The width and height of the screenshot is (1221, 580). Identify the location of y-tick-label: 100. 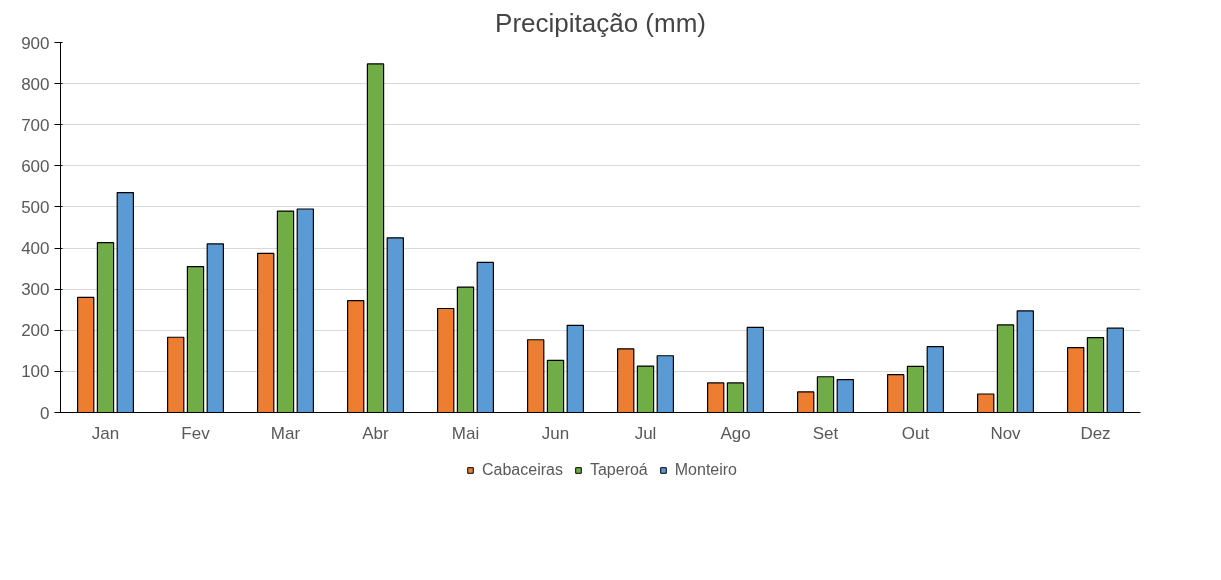
(35, 372).